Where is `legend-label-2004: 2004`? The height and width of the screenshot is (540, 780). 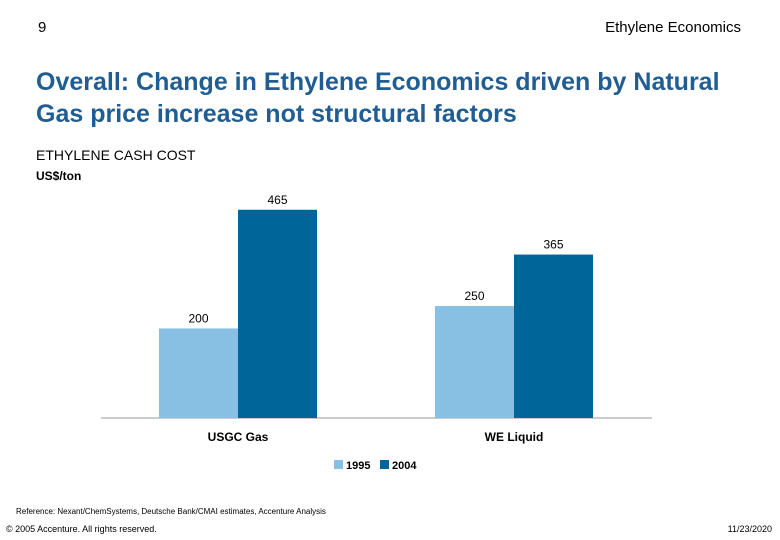
legend-label-2004: 2004 is located at coordinates (404, 466).